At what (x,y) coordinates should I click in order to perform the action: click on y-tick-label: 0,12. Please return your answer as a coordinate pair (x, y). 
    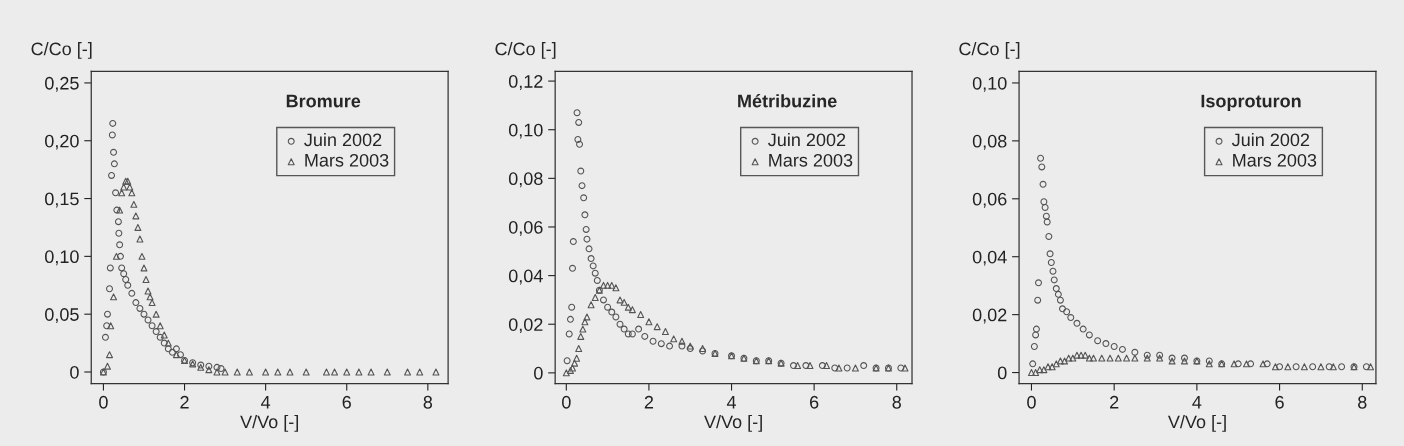
    Looking at the image, I should click on (525, 82).